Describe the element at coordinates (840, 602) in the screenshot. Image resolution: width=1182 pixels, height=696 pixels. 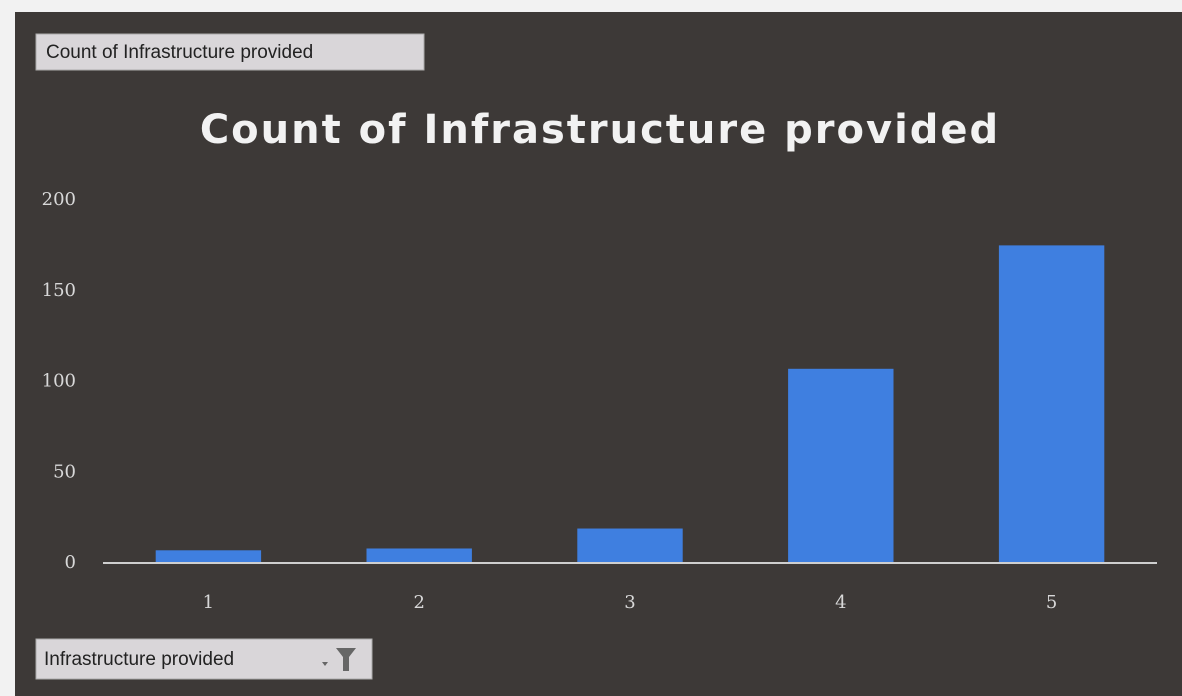
I see `x-tick-label: 4` at that location.